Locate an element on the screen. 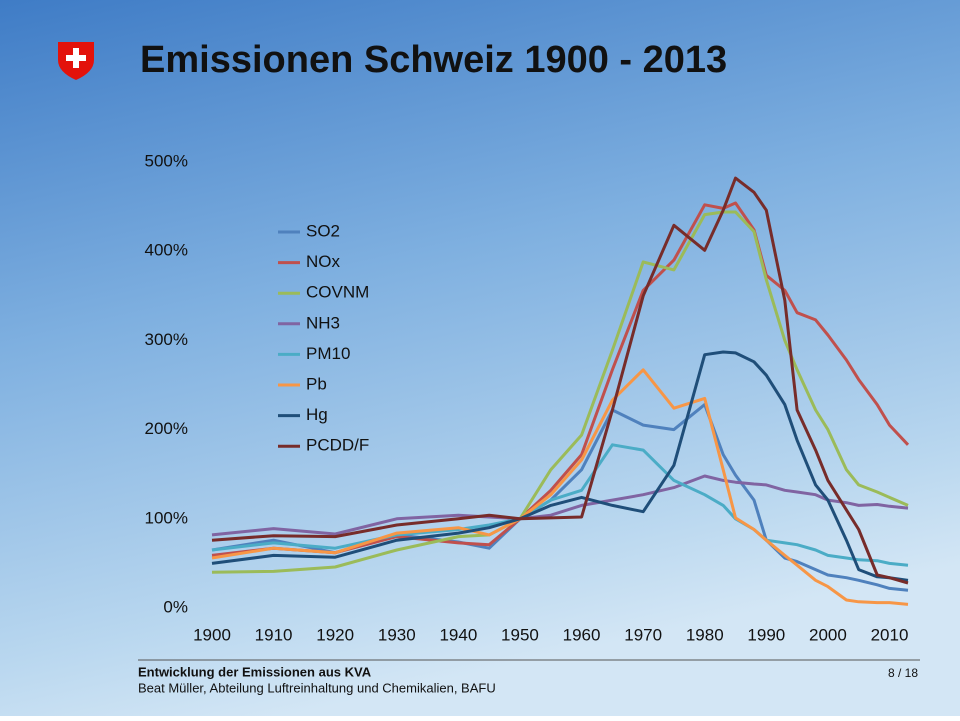 The image size is (960, 721). y-tick-label: 300% is located at coordinates (166, 339).